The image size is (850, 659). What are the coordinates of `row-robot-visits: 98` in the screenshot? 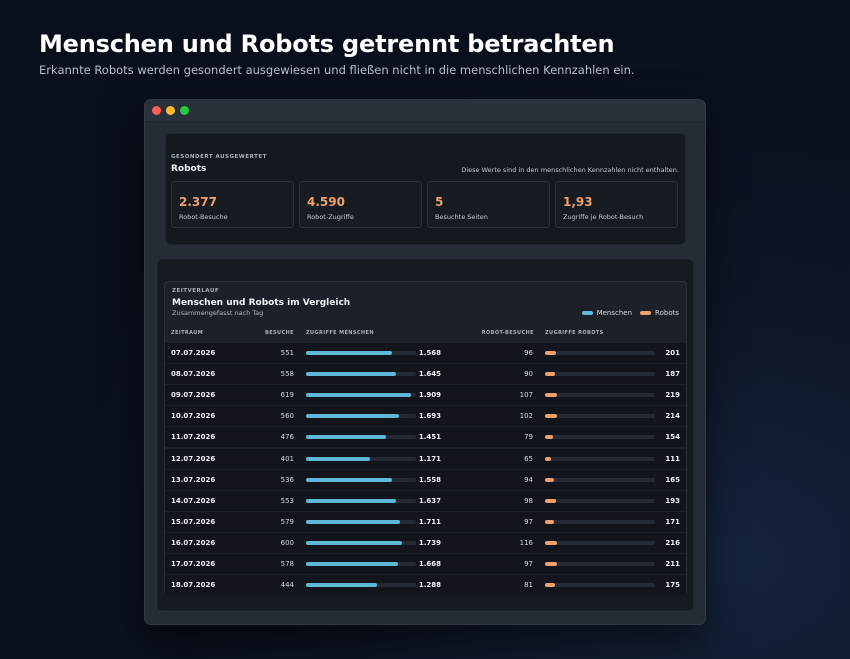 It's located at (528, 500).